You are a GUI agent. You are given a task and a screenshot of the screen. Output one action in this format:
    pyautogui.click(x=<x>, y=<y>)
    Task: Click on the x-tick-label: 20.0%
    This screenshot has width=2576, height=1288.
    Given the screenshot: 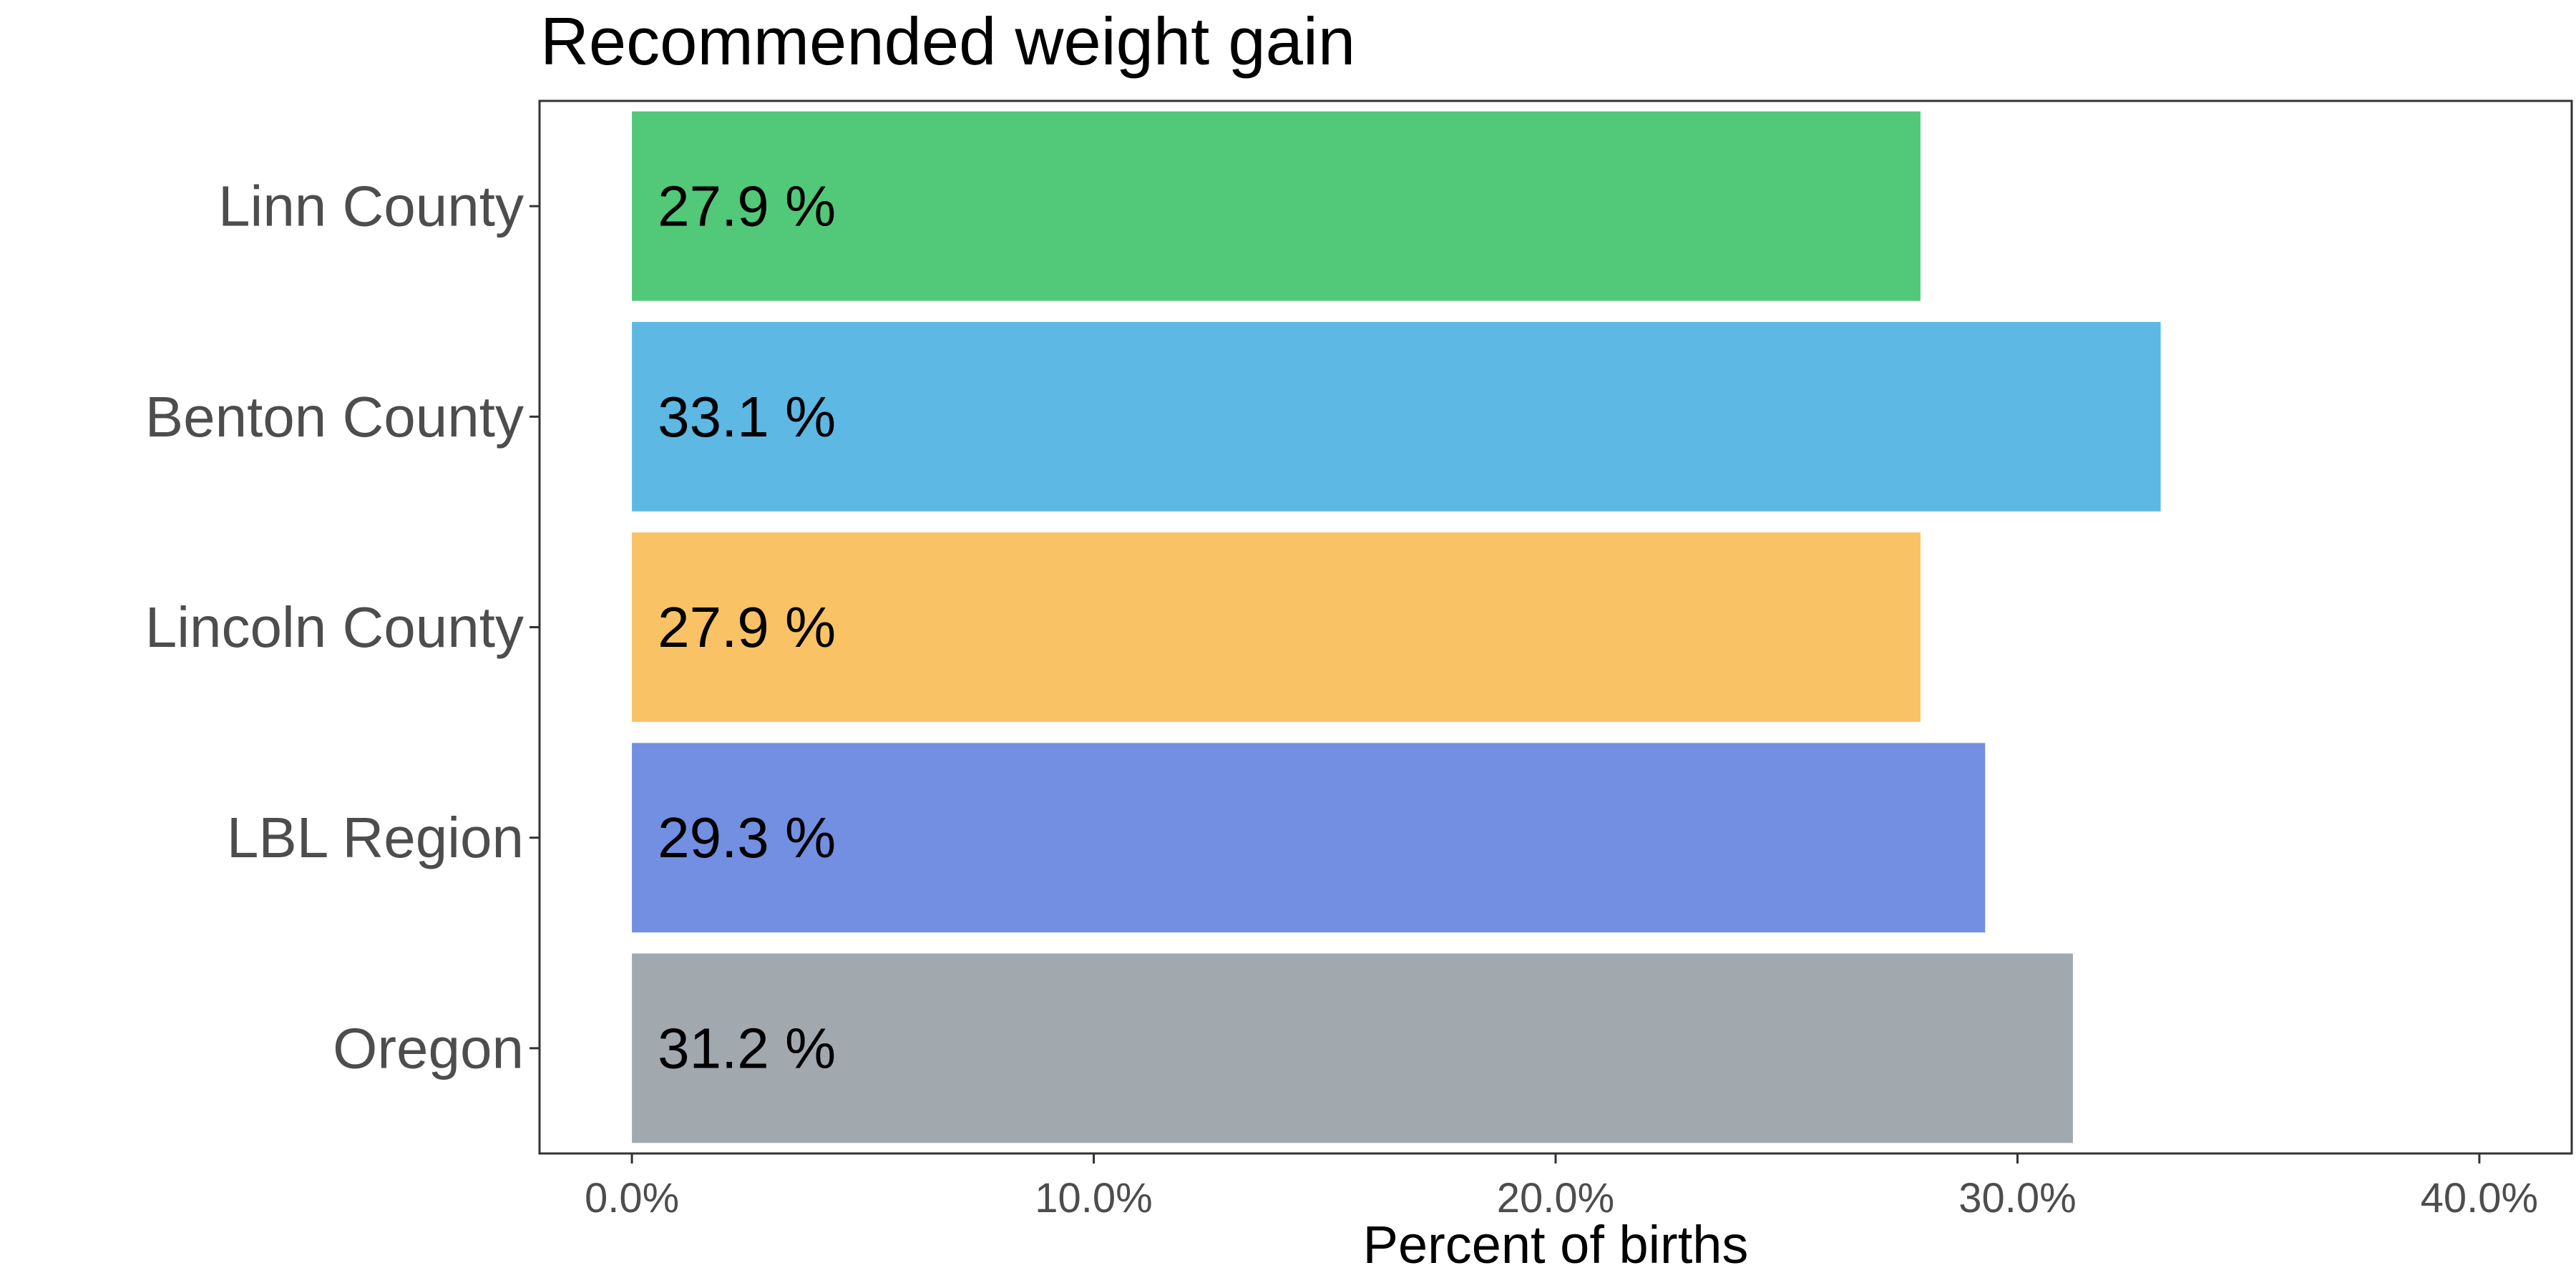 What is the action you would take?
    pyautogui.click(x=1555, y=1198)
    